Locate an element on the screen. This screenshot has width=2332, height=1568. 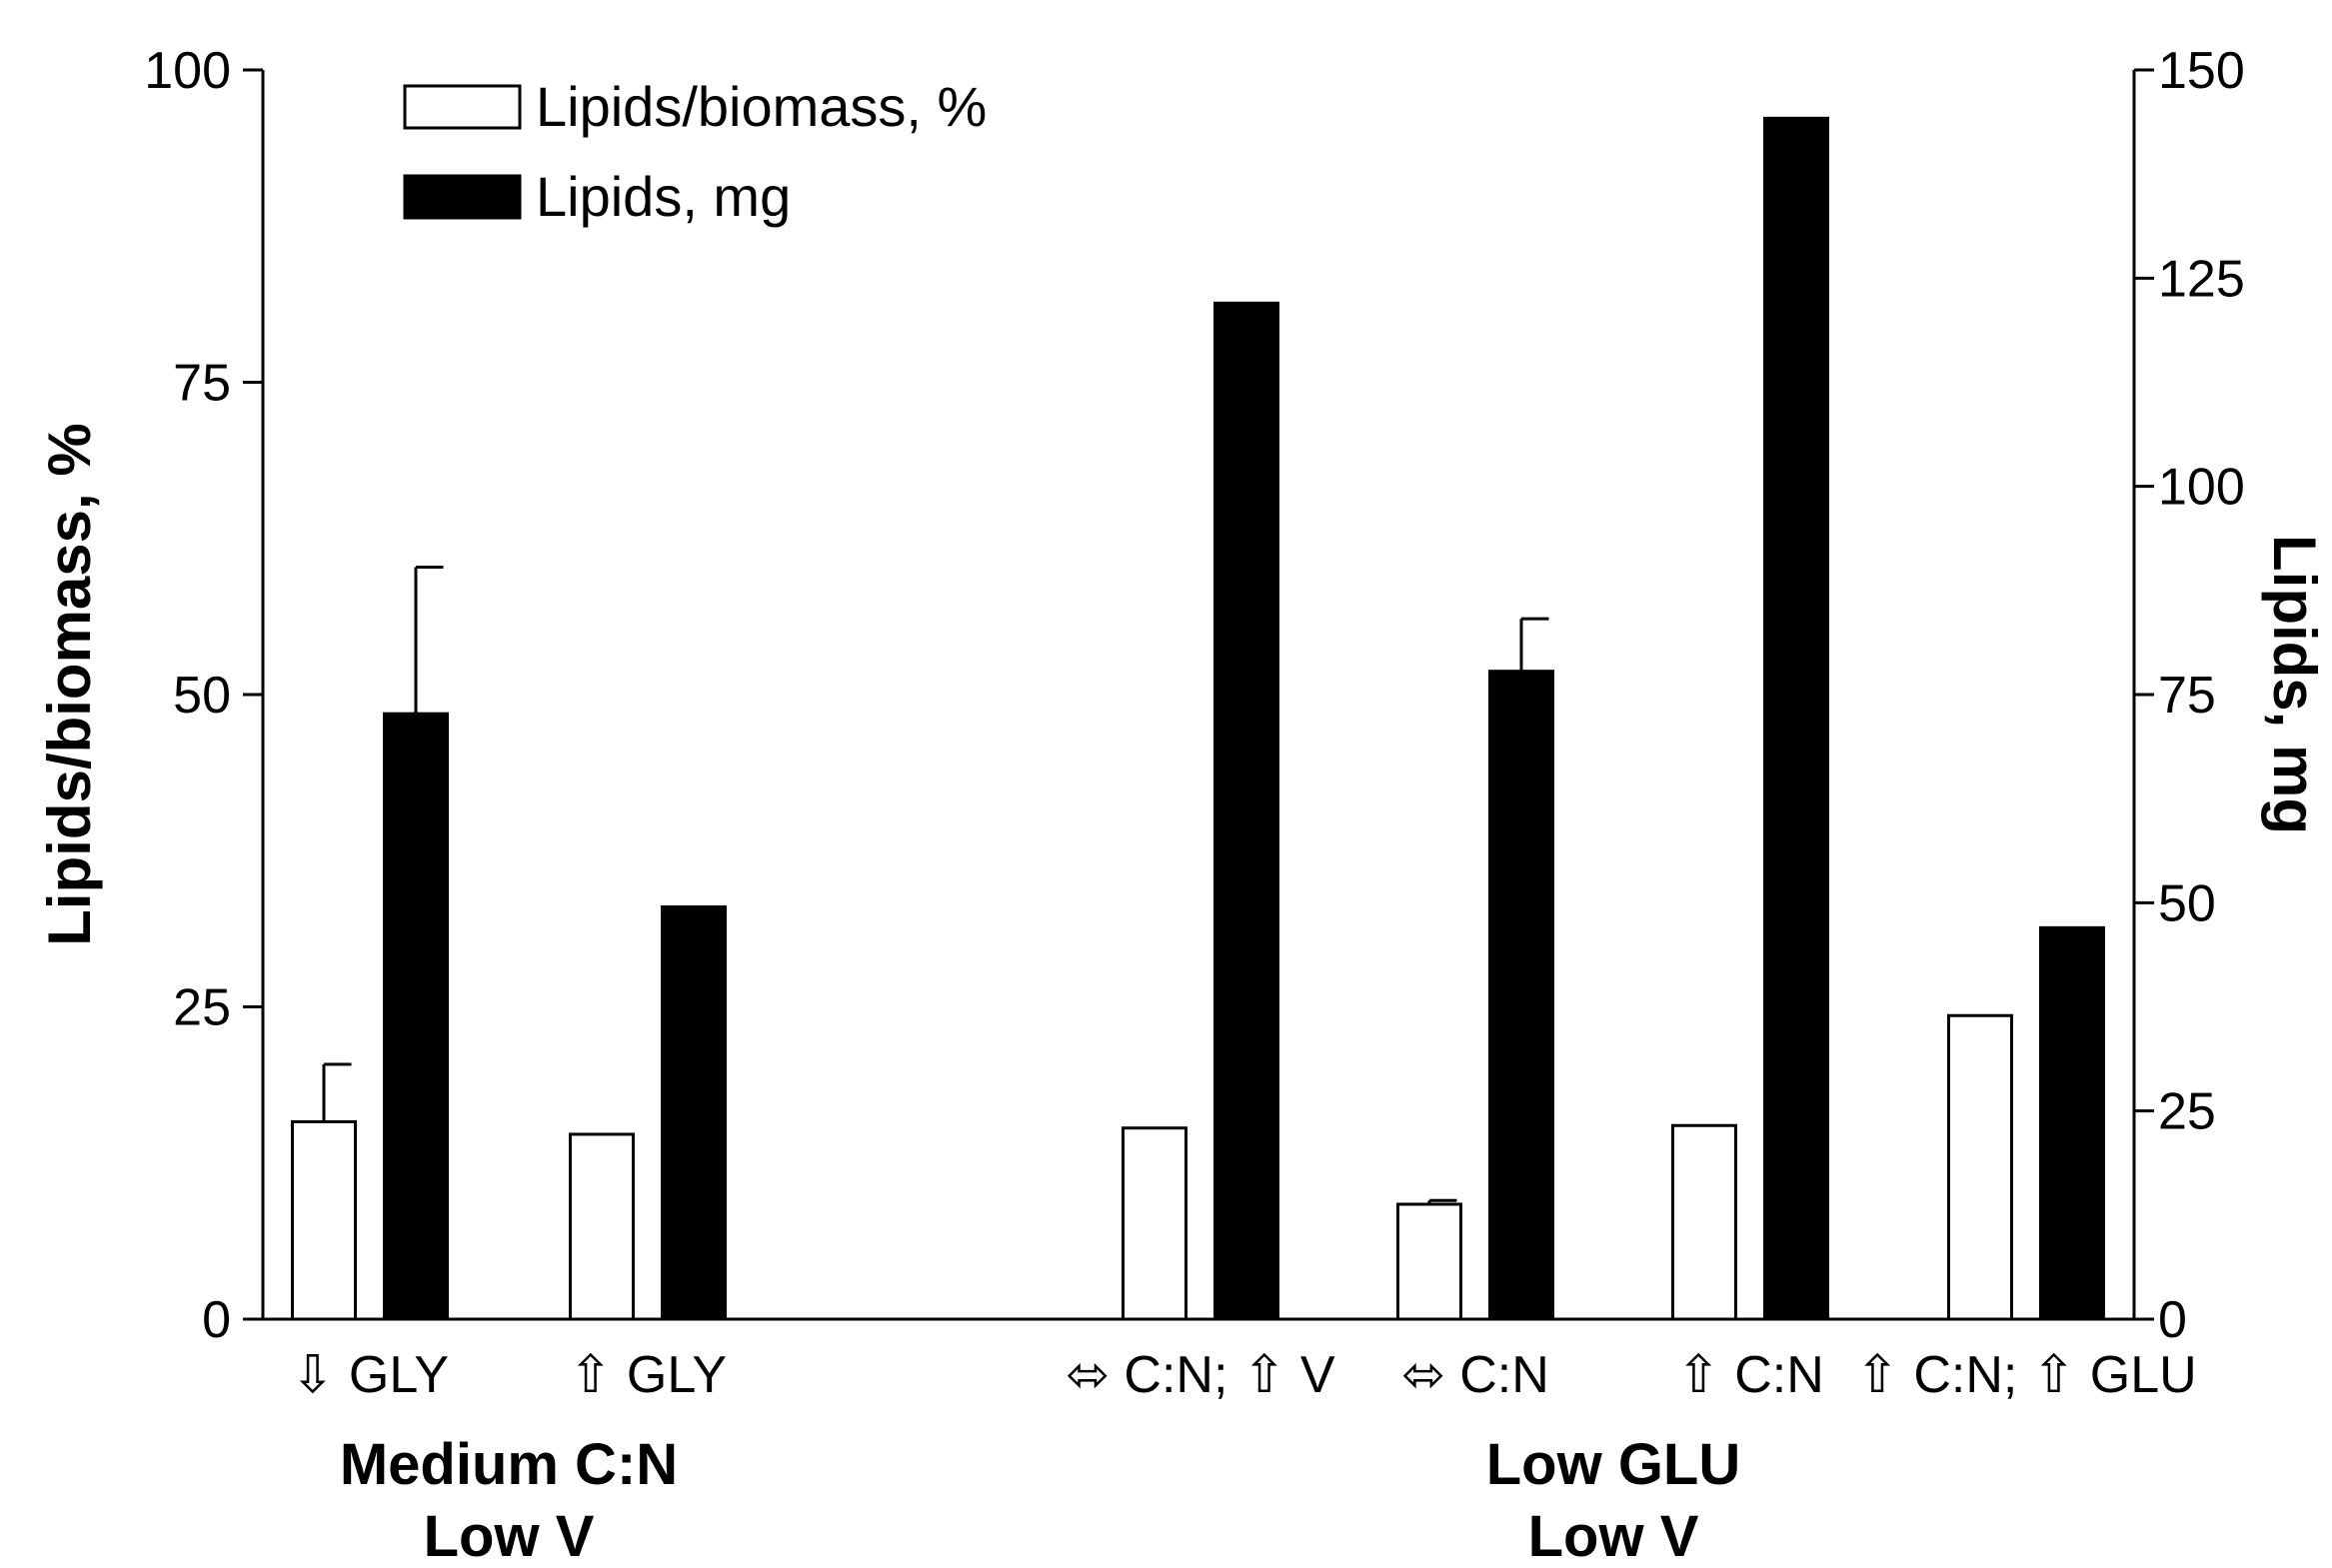
right-tick-label: 50 is located at coordinates (2187, 903).